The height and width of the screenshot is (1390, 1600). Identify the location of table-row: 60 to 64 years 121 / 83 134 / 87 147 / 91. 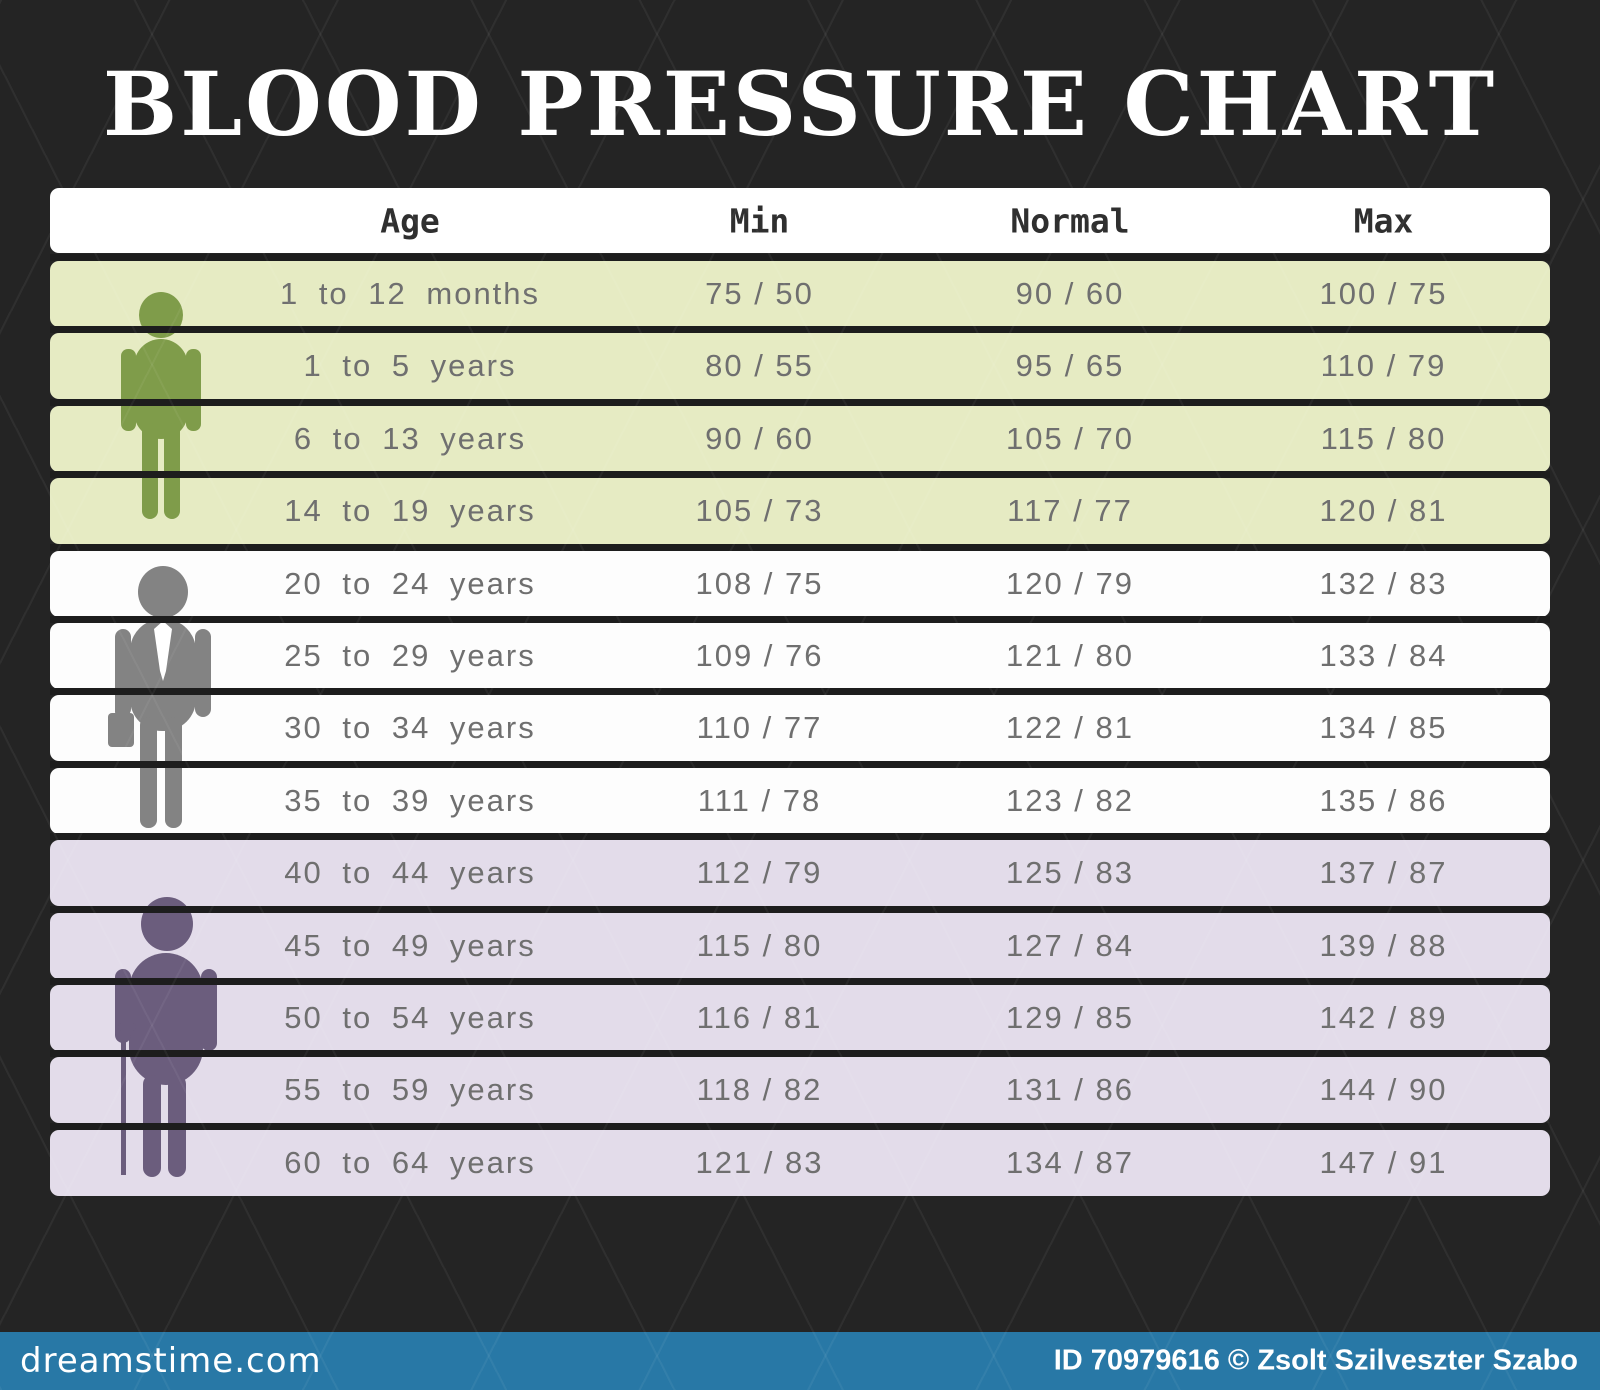
(800, 1162).